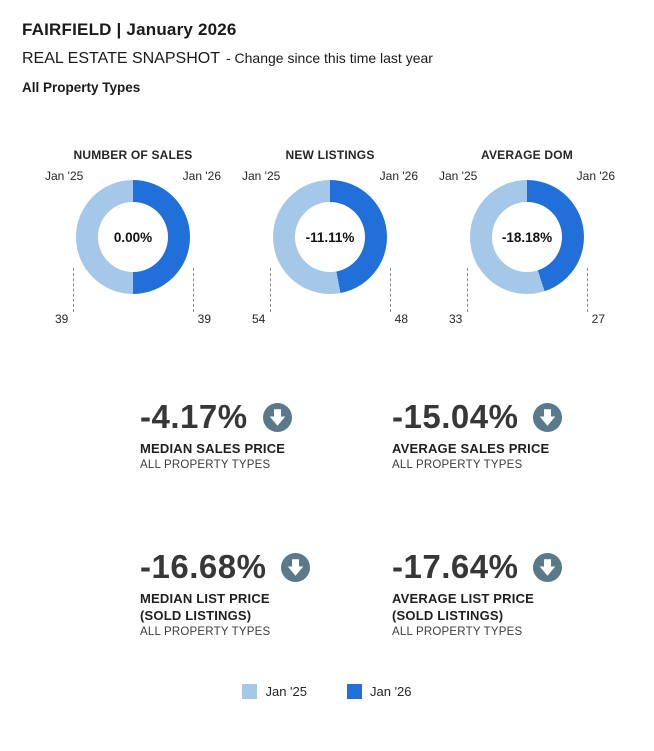 Image resolution: width=654 pixels, height=751 pixels. I want to click on donut-ring: -11.11%, so click(330, 237).